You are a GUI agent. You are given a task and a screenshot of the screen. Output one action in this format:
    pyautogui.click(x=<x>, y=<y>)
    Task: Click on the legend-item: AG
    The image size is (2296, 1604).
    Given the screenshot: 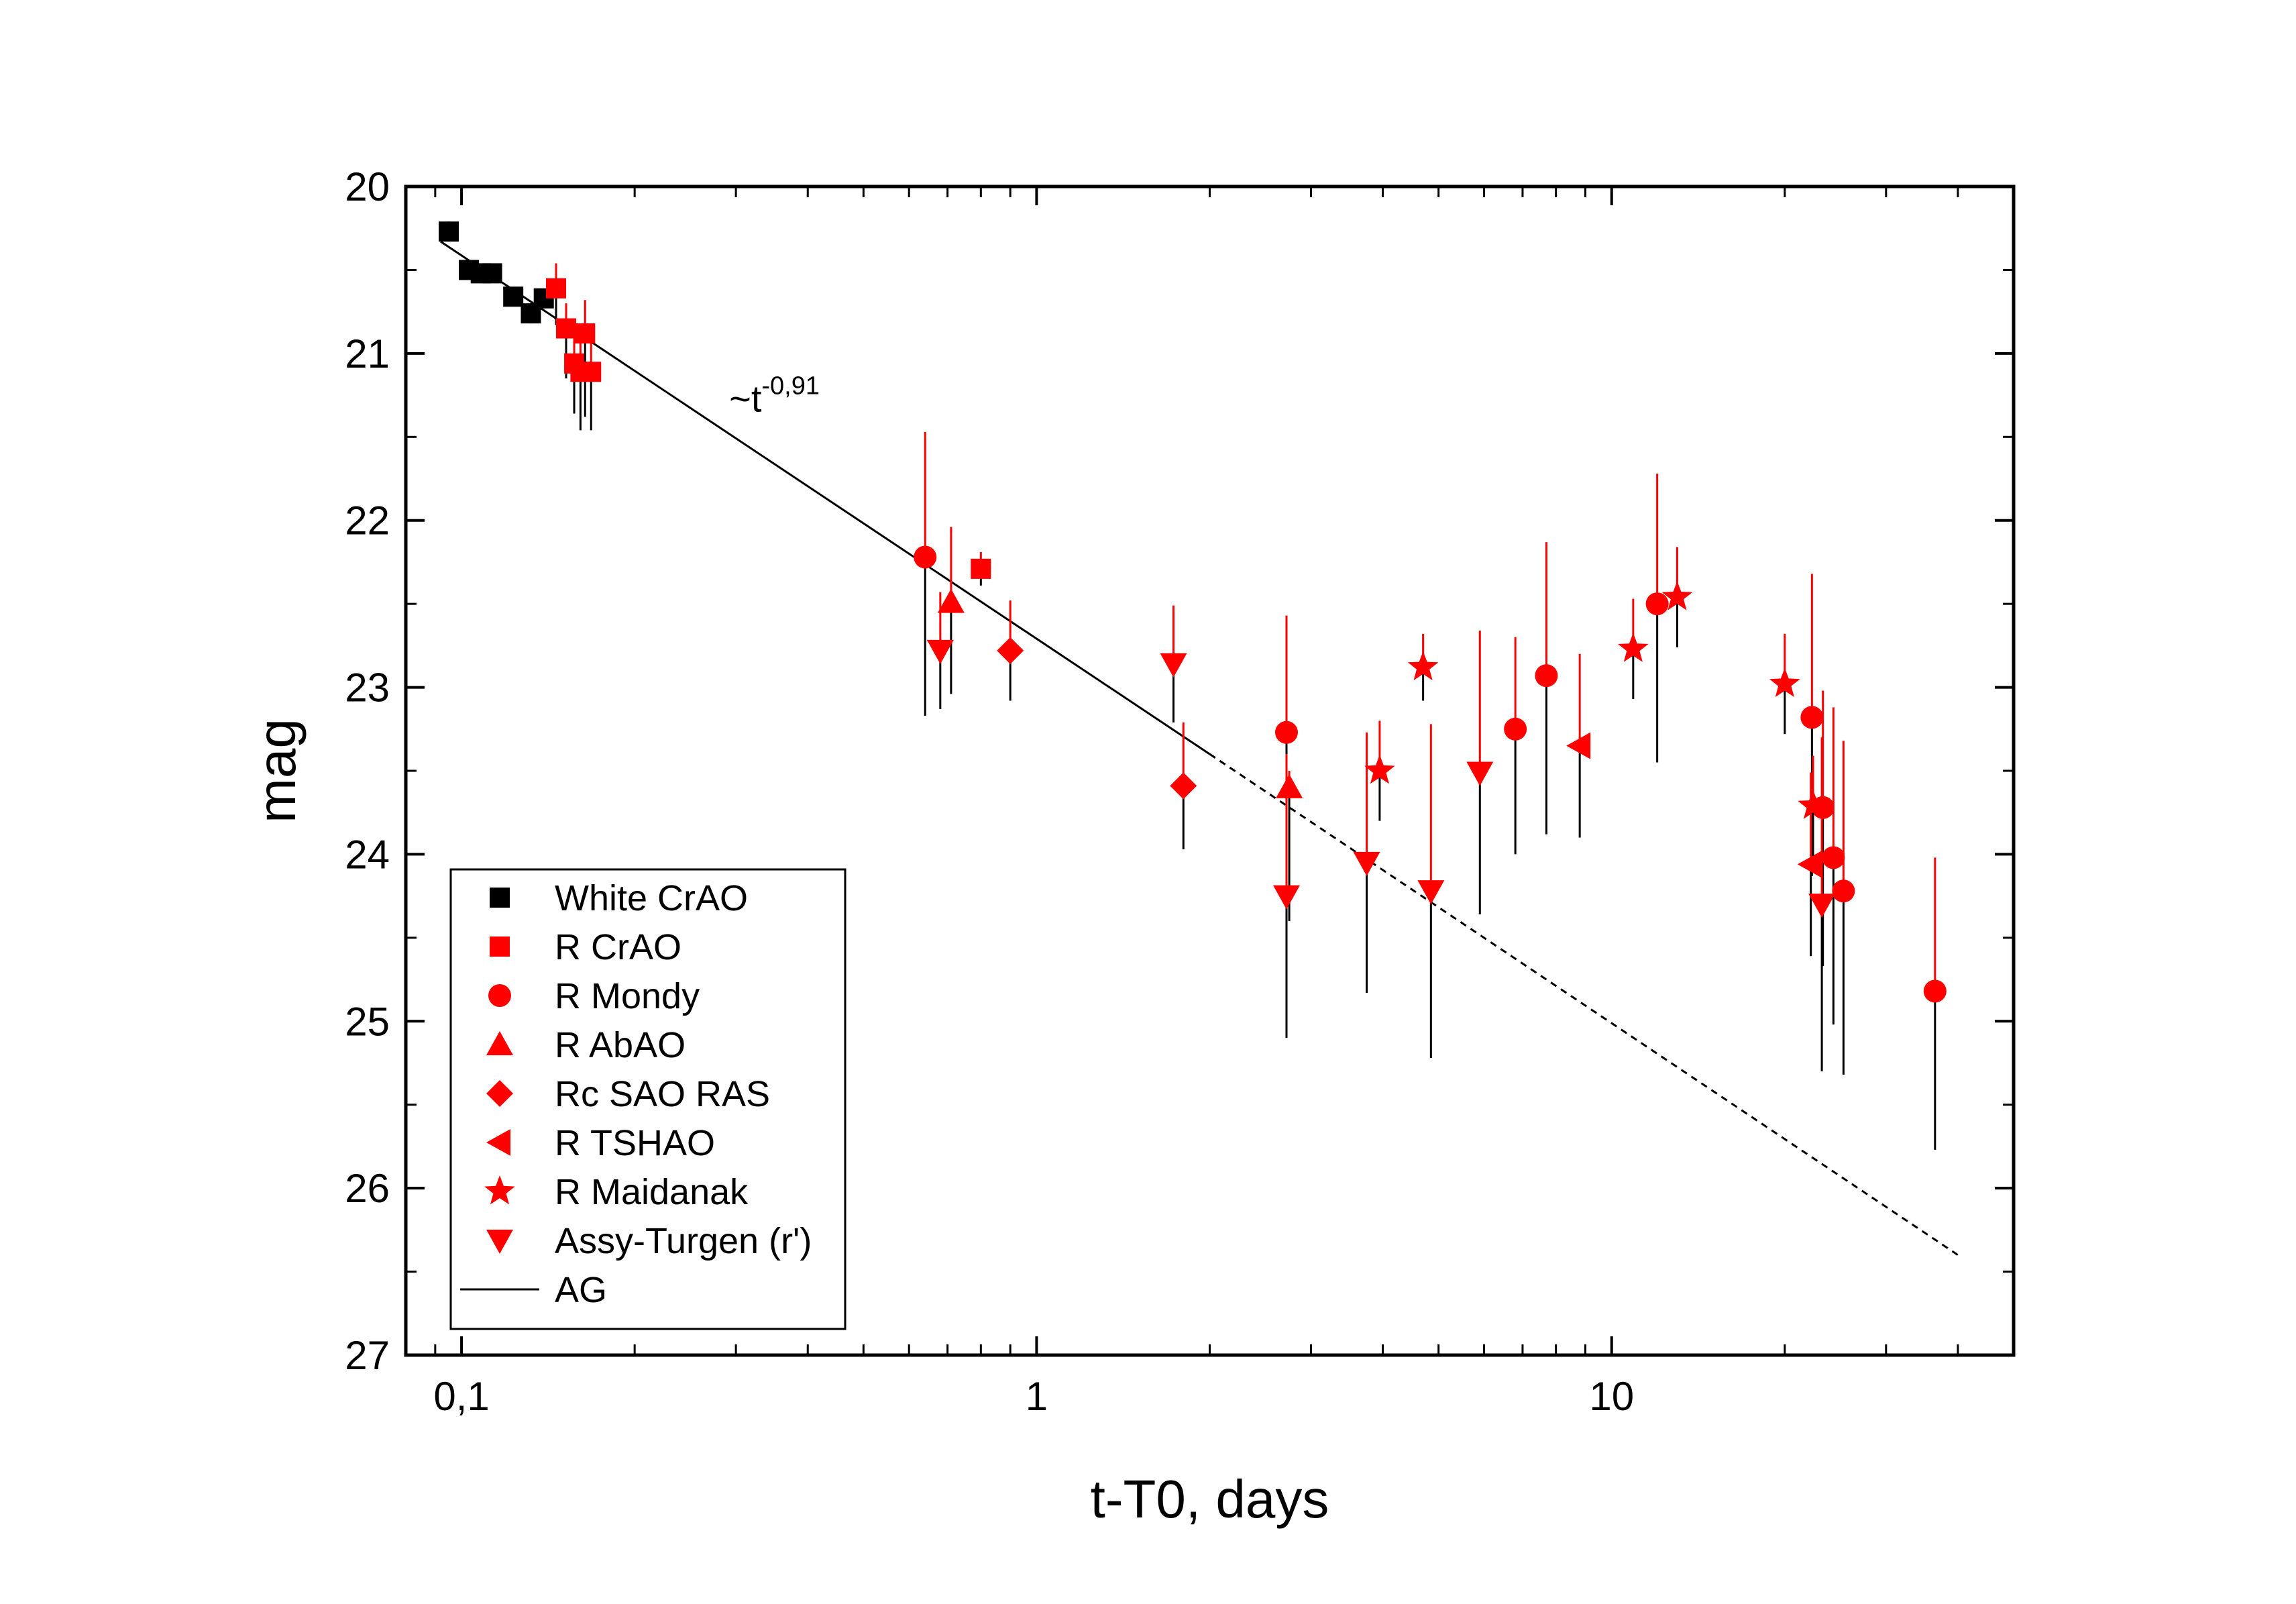 What is the action you would take?
    pyautogui.click(x=533, y=1290)
    